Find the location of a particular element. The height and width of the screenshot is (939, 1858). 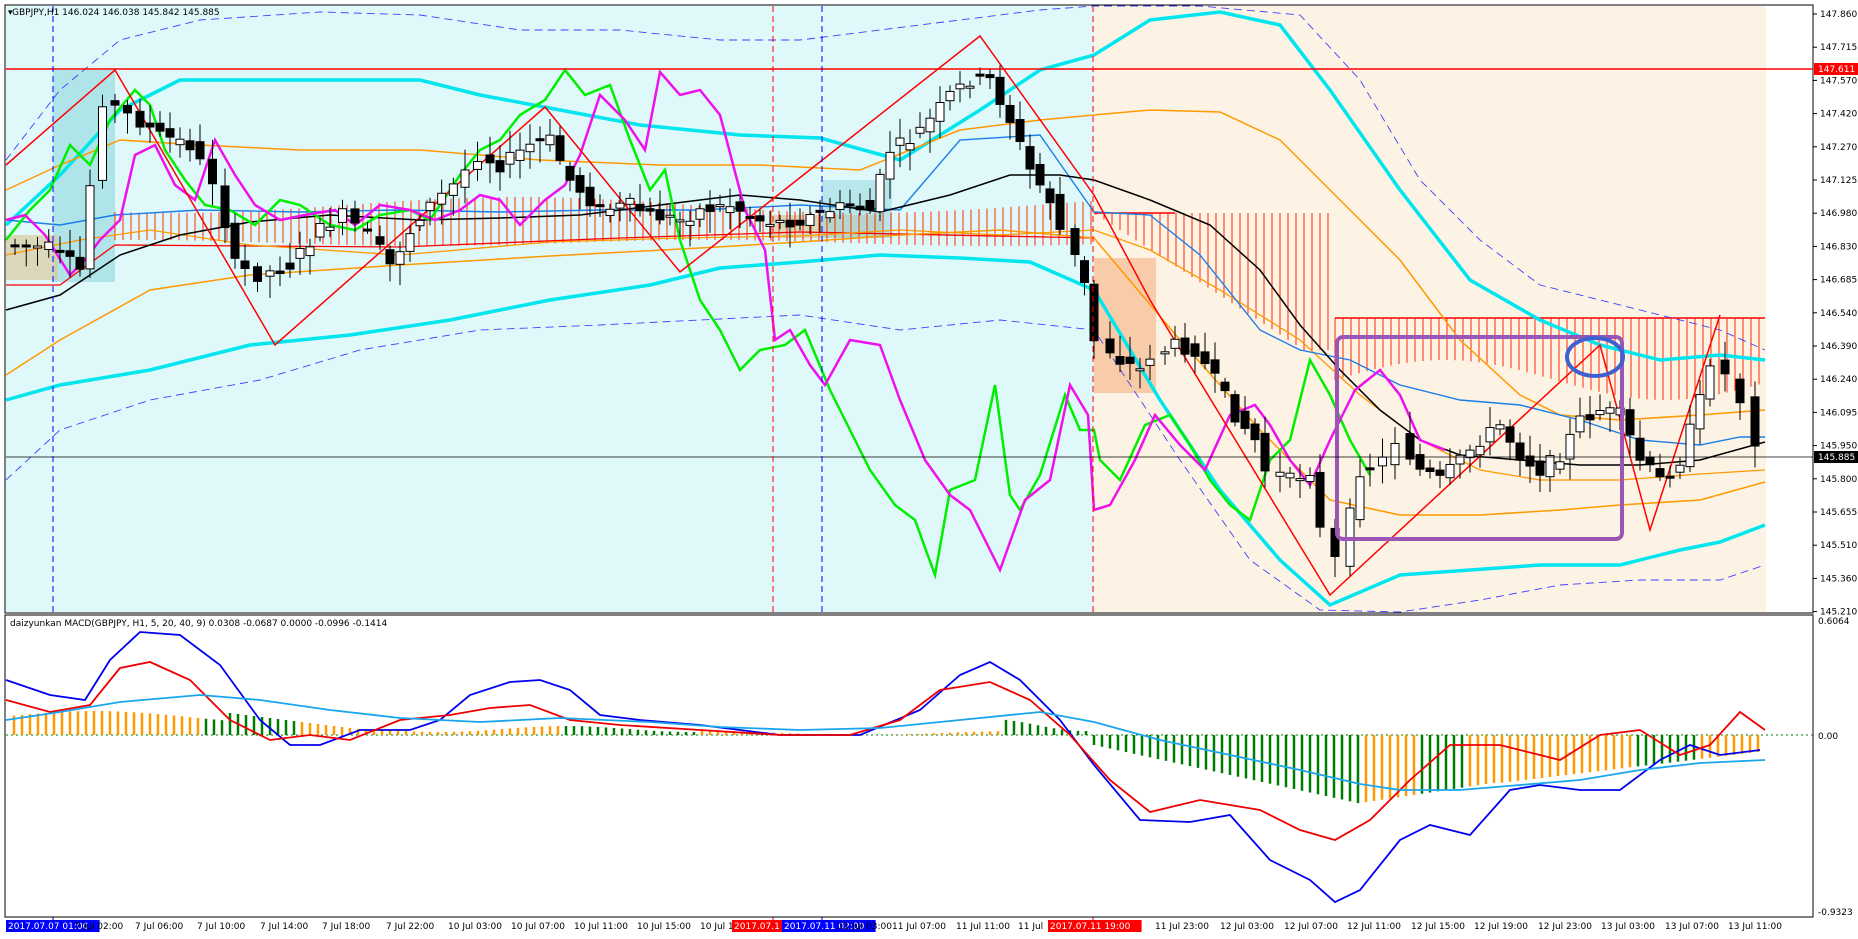

time-axis-label: 7 Jul 18:00 is located at coordinates (346, 927).